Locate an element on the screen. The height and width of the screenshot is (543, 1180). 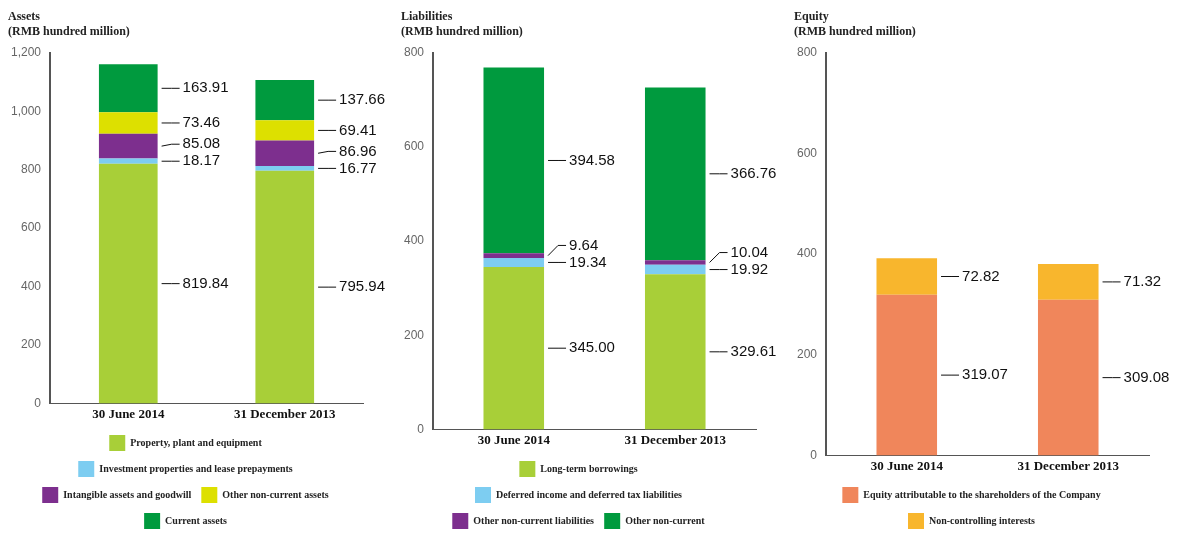
data-label: 9.64 is located at coordinates (584, 244).